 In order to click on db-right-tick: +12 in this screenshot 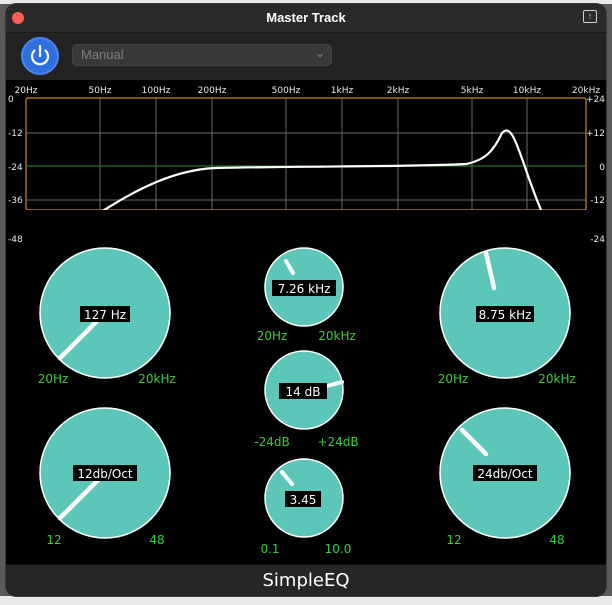, I will do `click(595, 134)`.